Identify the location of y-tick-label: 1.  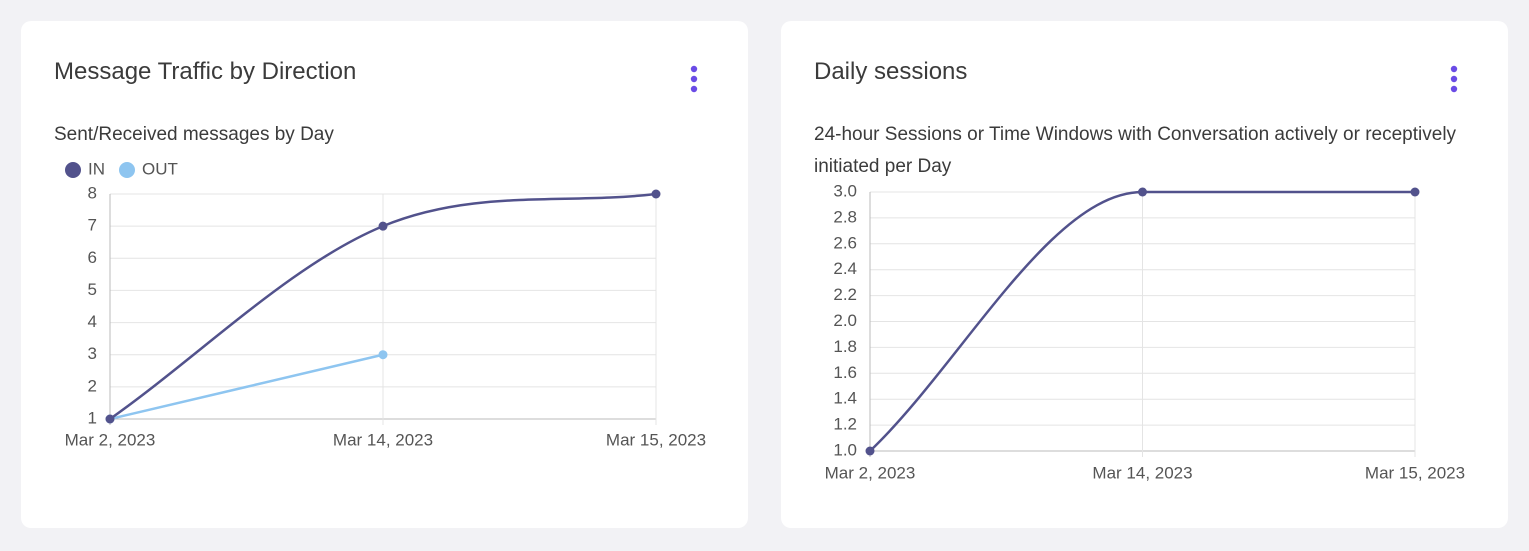
(92, 417).